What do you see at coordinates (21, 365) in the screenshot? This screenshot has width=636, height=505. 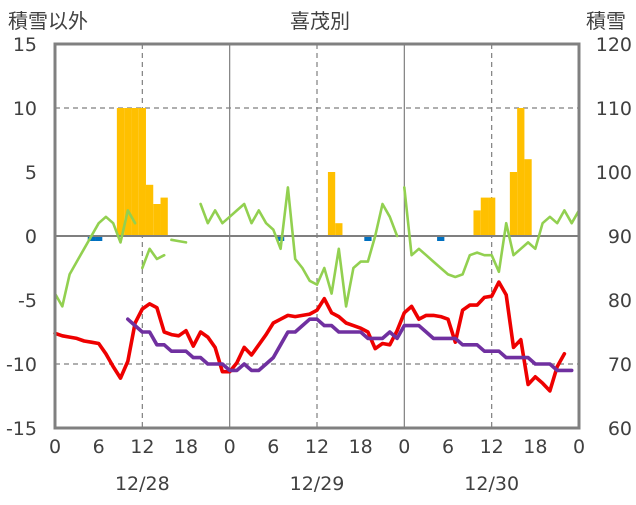 I see `left-tick-label: -10` at bounding box center [21, 365].